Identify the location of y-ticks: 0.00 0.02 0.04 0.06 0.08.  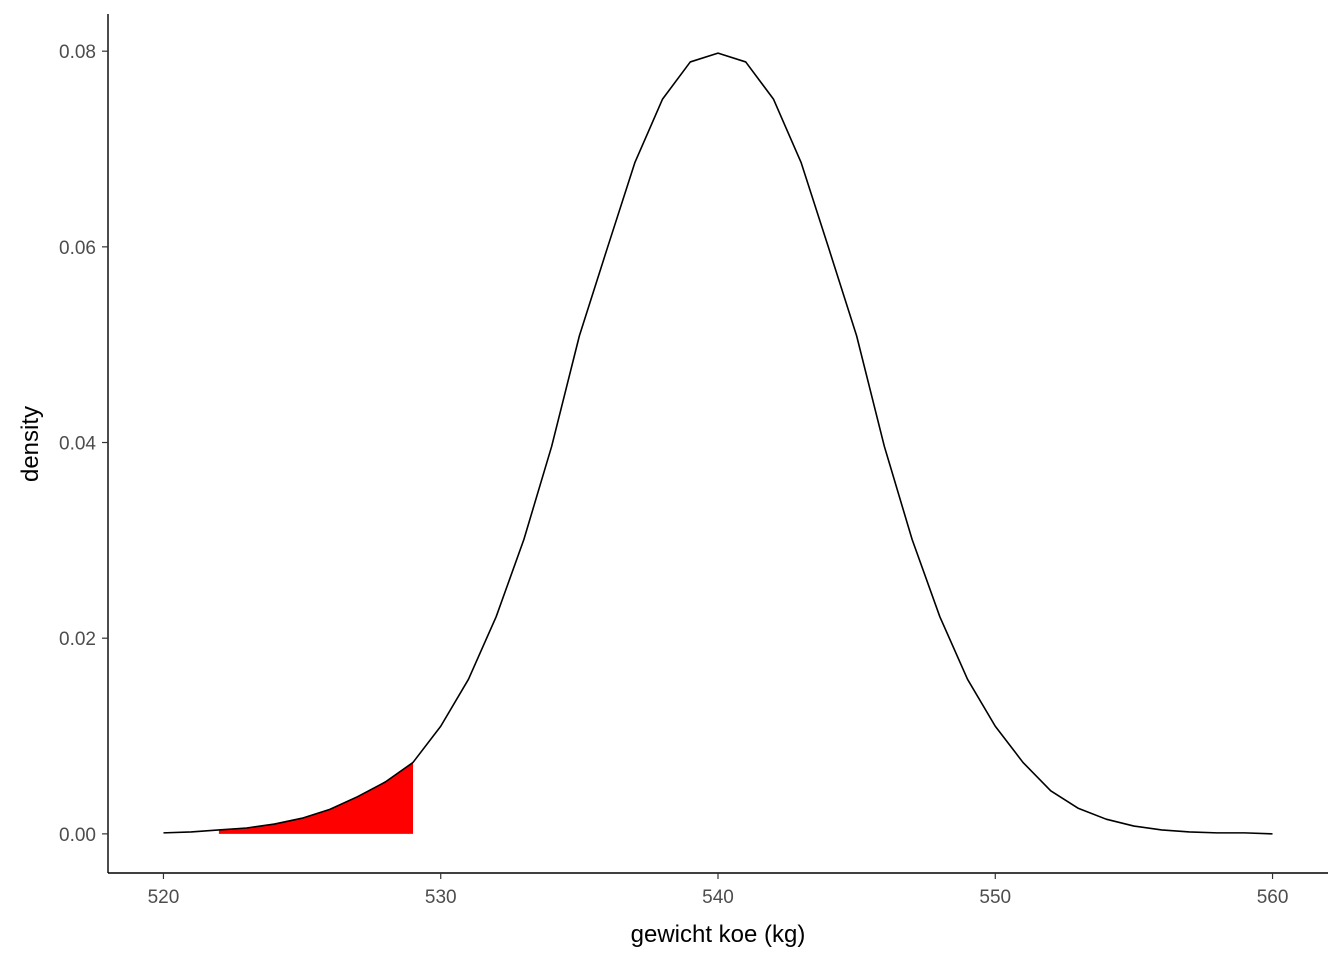
(83, 444).